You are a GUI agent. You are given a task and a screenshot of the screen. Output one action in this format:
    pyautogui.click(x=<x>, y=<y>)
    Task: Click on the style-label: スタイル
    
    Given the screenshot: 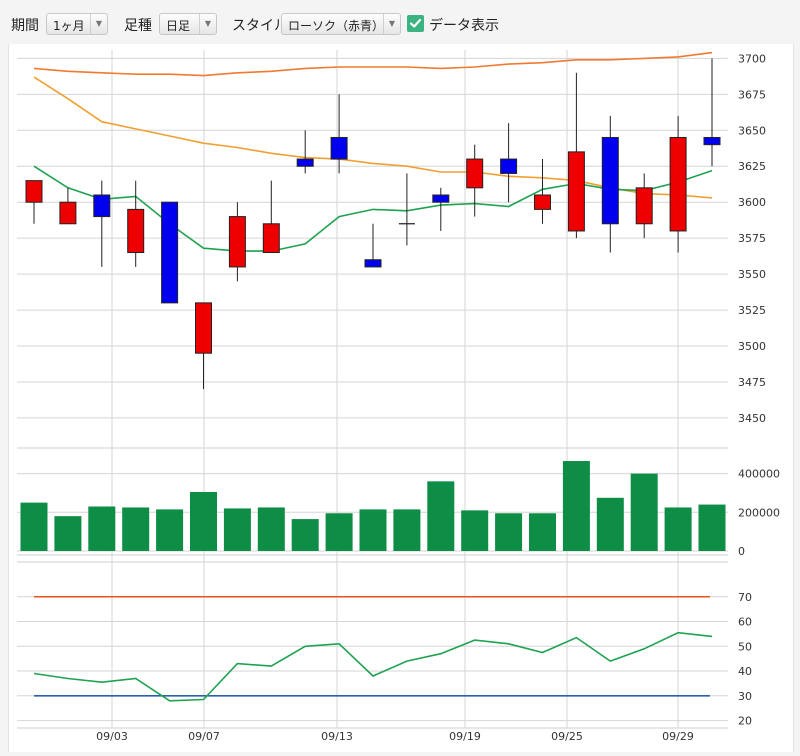 What is the action you would take?
    pyautogui.click(x=260, y=26)
    